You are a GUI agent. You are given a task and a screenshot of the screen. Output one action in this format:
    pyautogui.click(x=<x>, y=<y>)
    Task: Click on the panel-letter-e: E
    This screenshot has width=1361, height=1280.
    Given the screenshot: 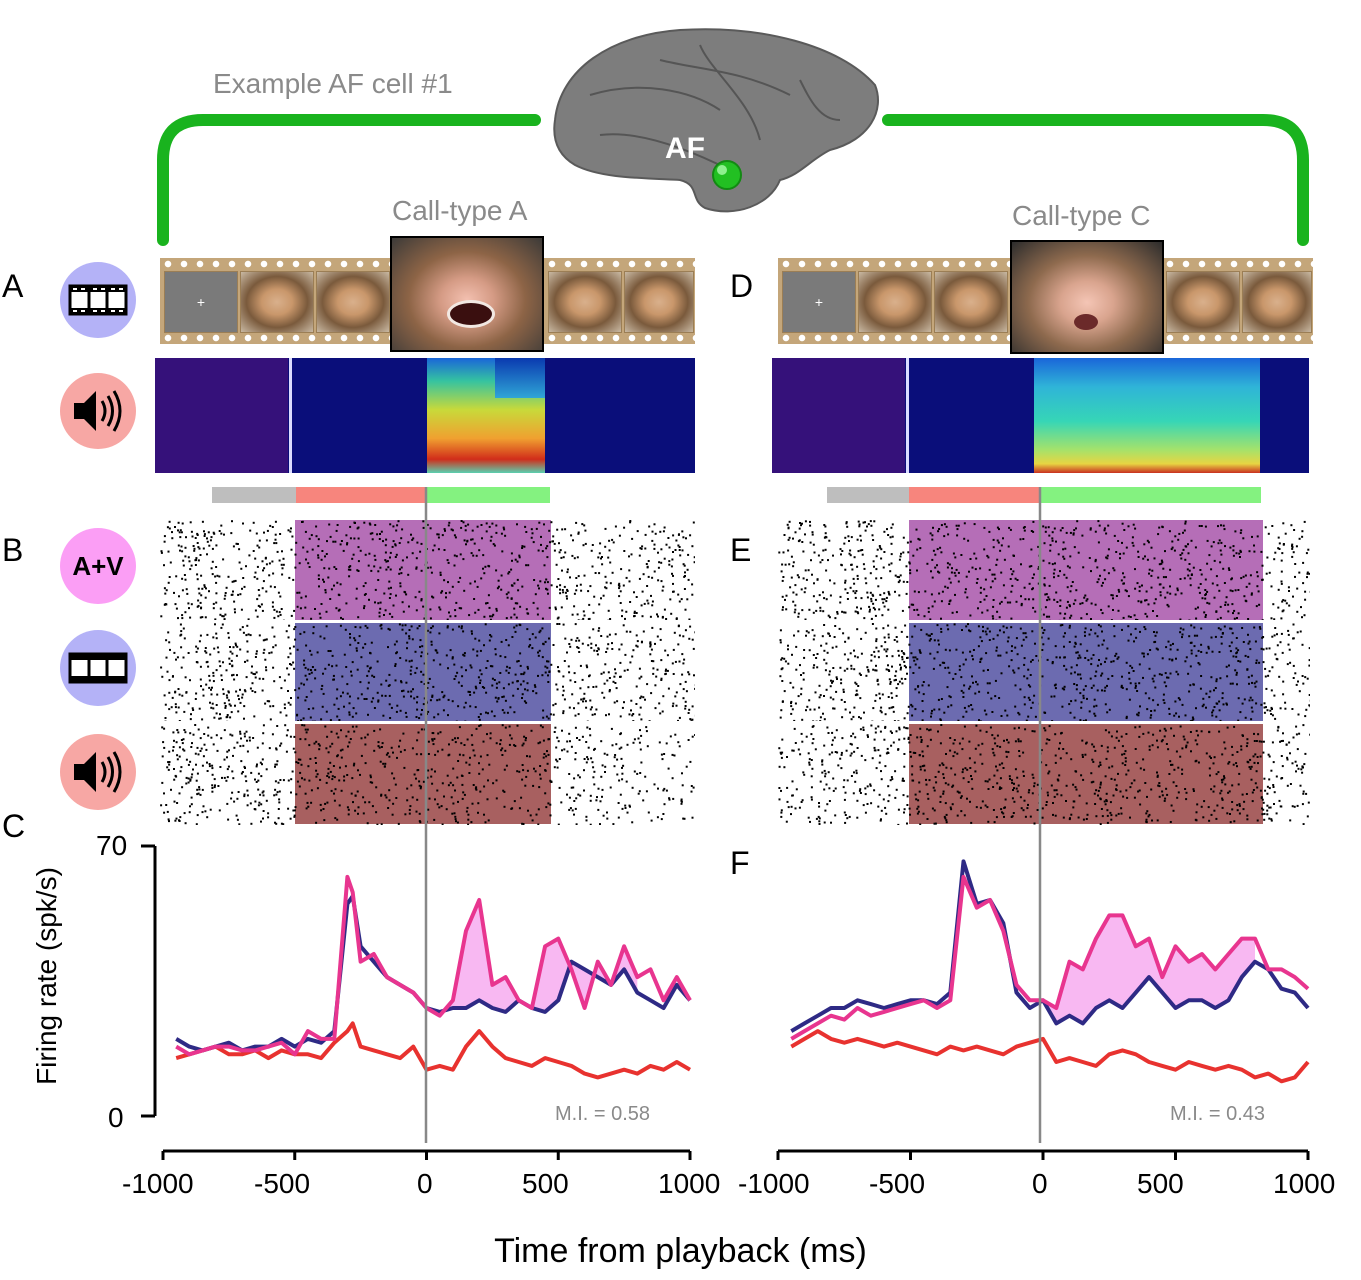 What is the action you would take?
    pyautogui.click(x=741, y=550)
    